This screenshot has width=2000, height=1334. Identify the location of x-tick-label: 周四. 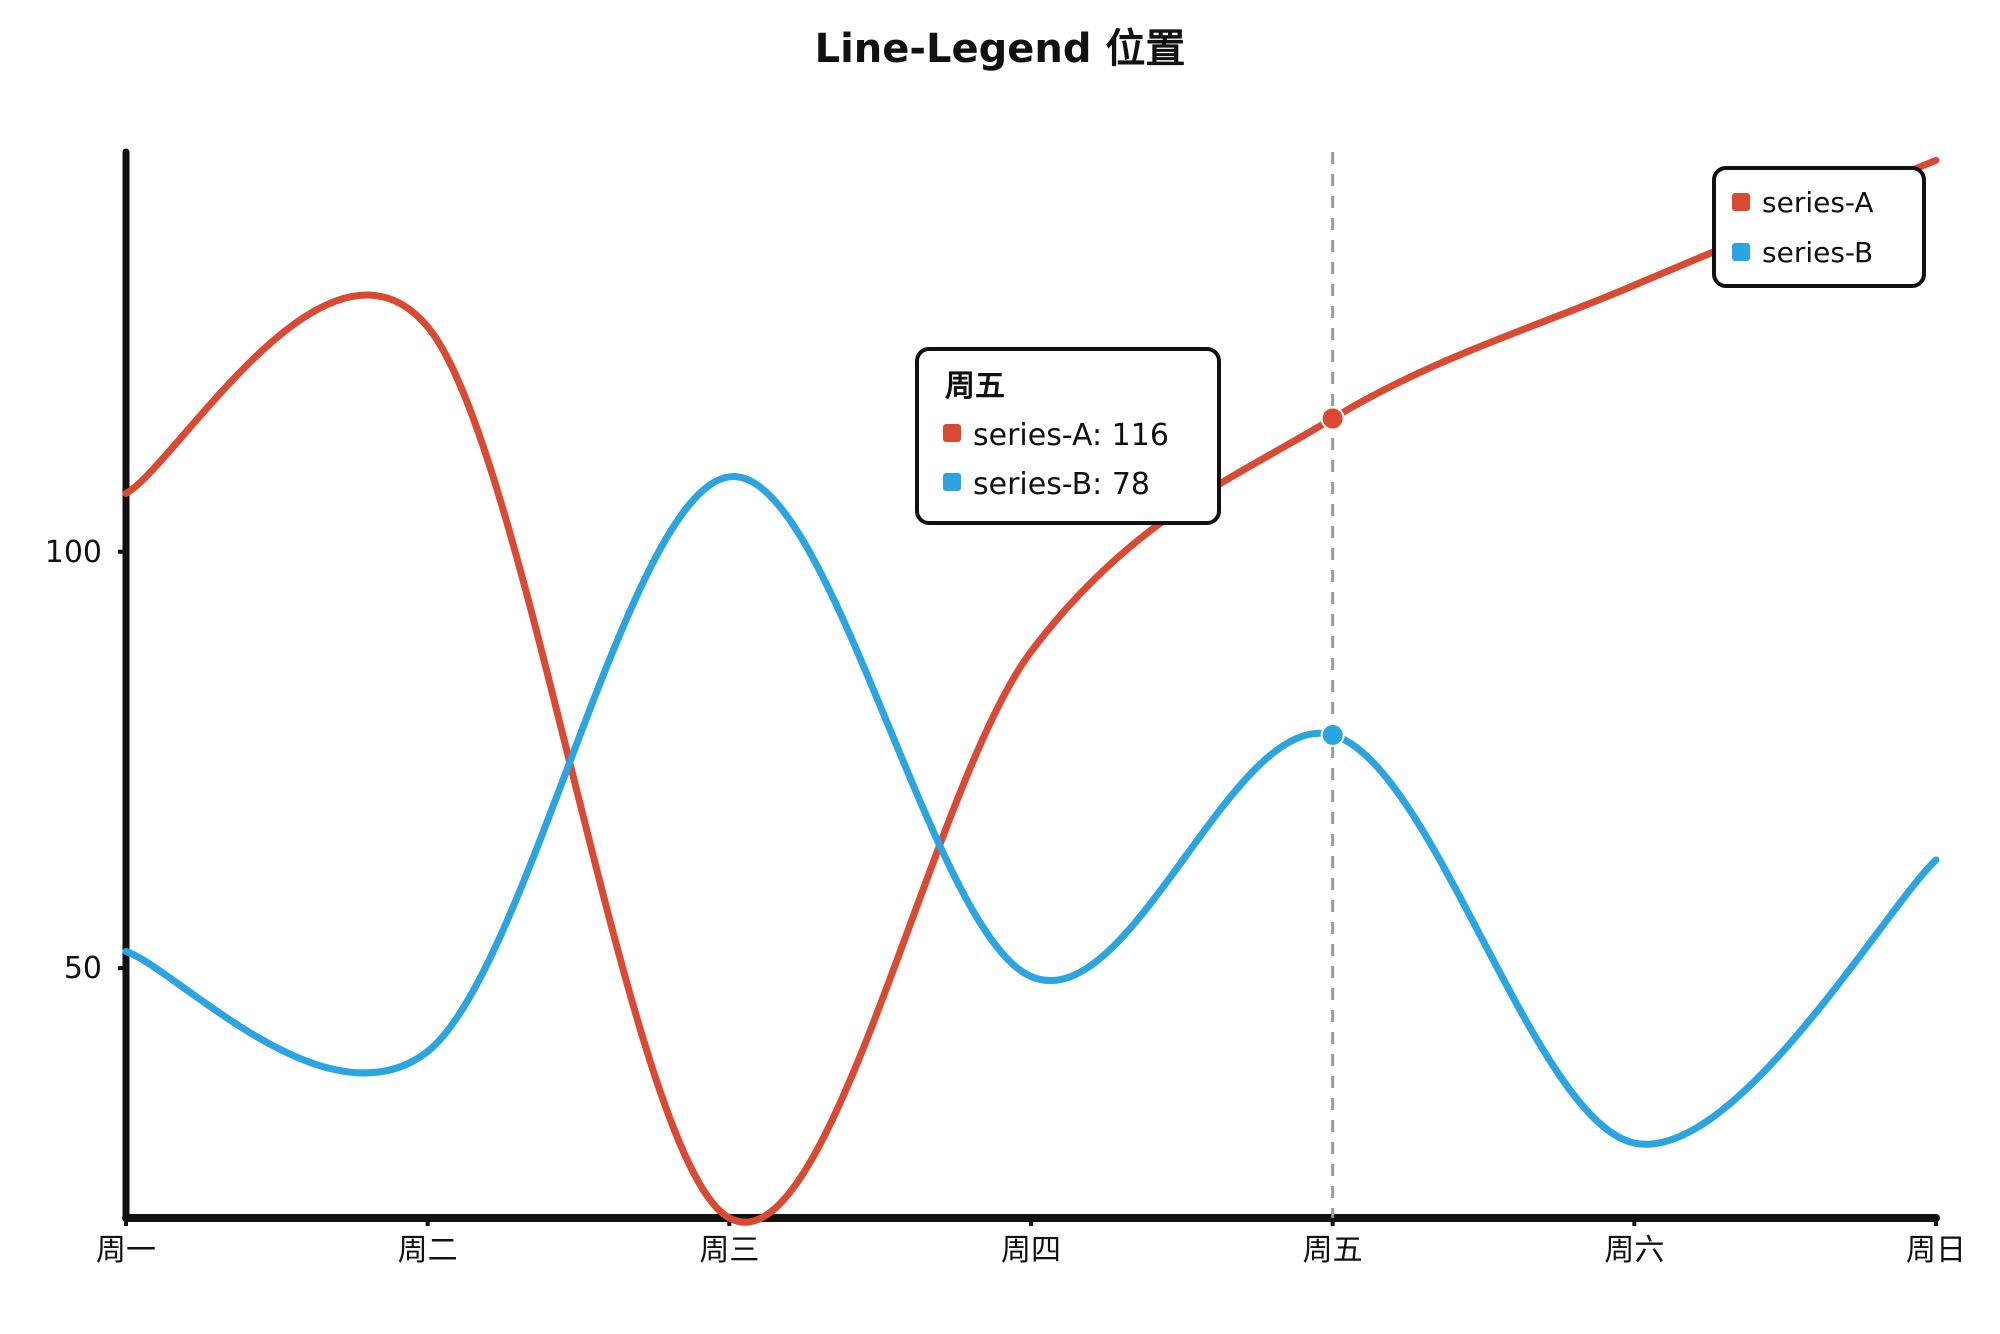
(1031, 1250).